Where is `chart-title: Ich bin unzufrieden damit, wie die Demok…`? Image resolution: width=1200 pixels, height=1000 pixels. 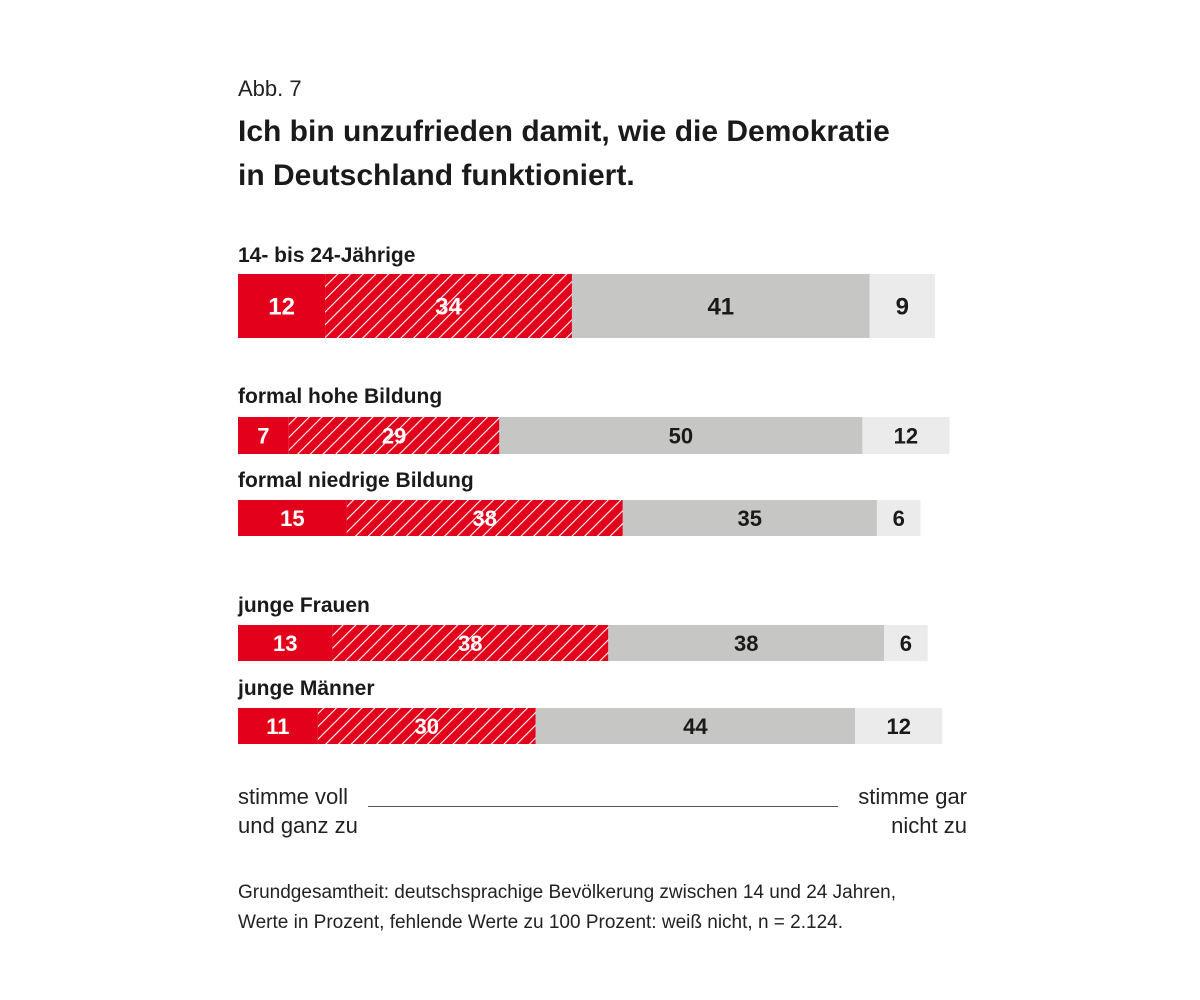
chart-title: Ich bin unzufrieden damit, wie die Demok… is located at coordinates (638, 154).